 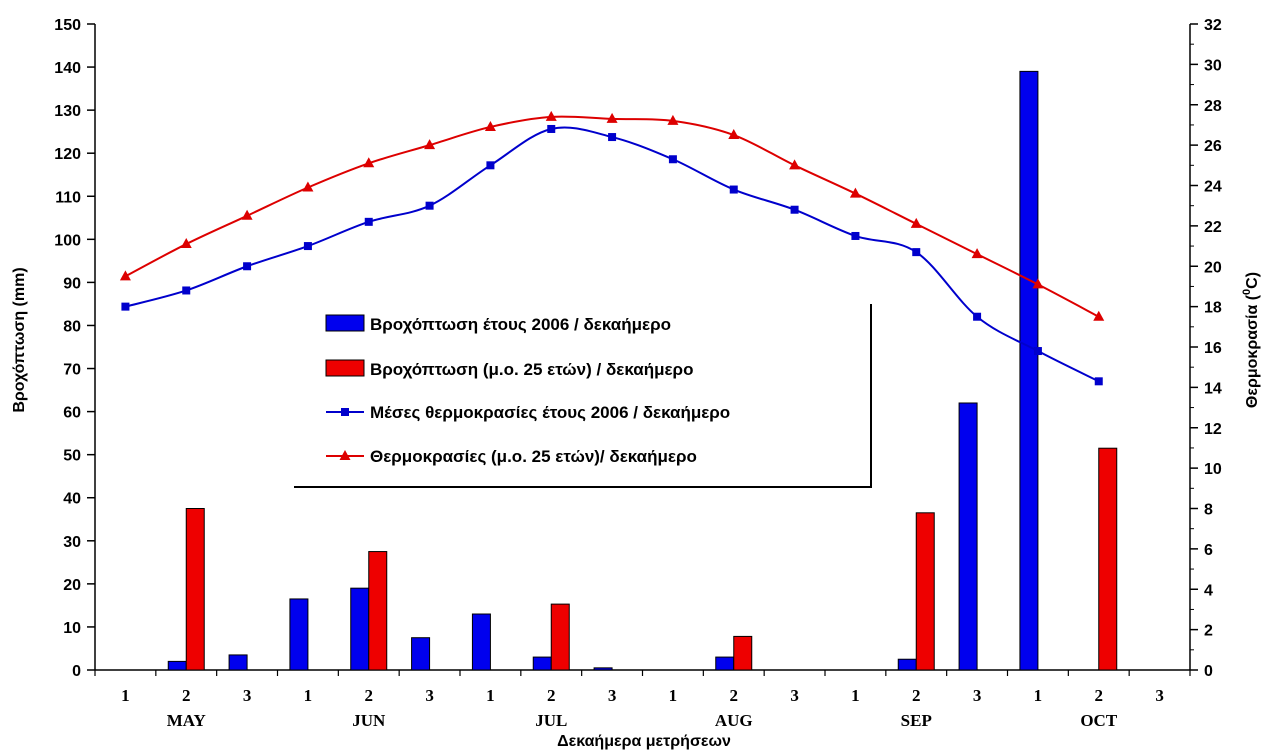 I want to click on y-left-tick-label: 150, so click(x=67, y=25).